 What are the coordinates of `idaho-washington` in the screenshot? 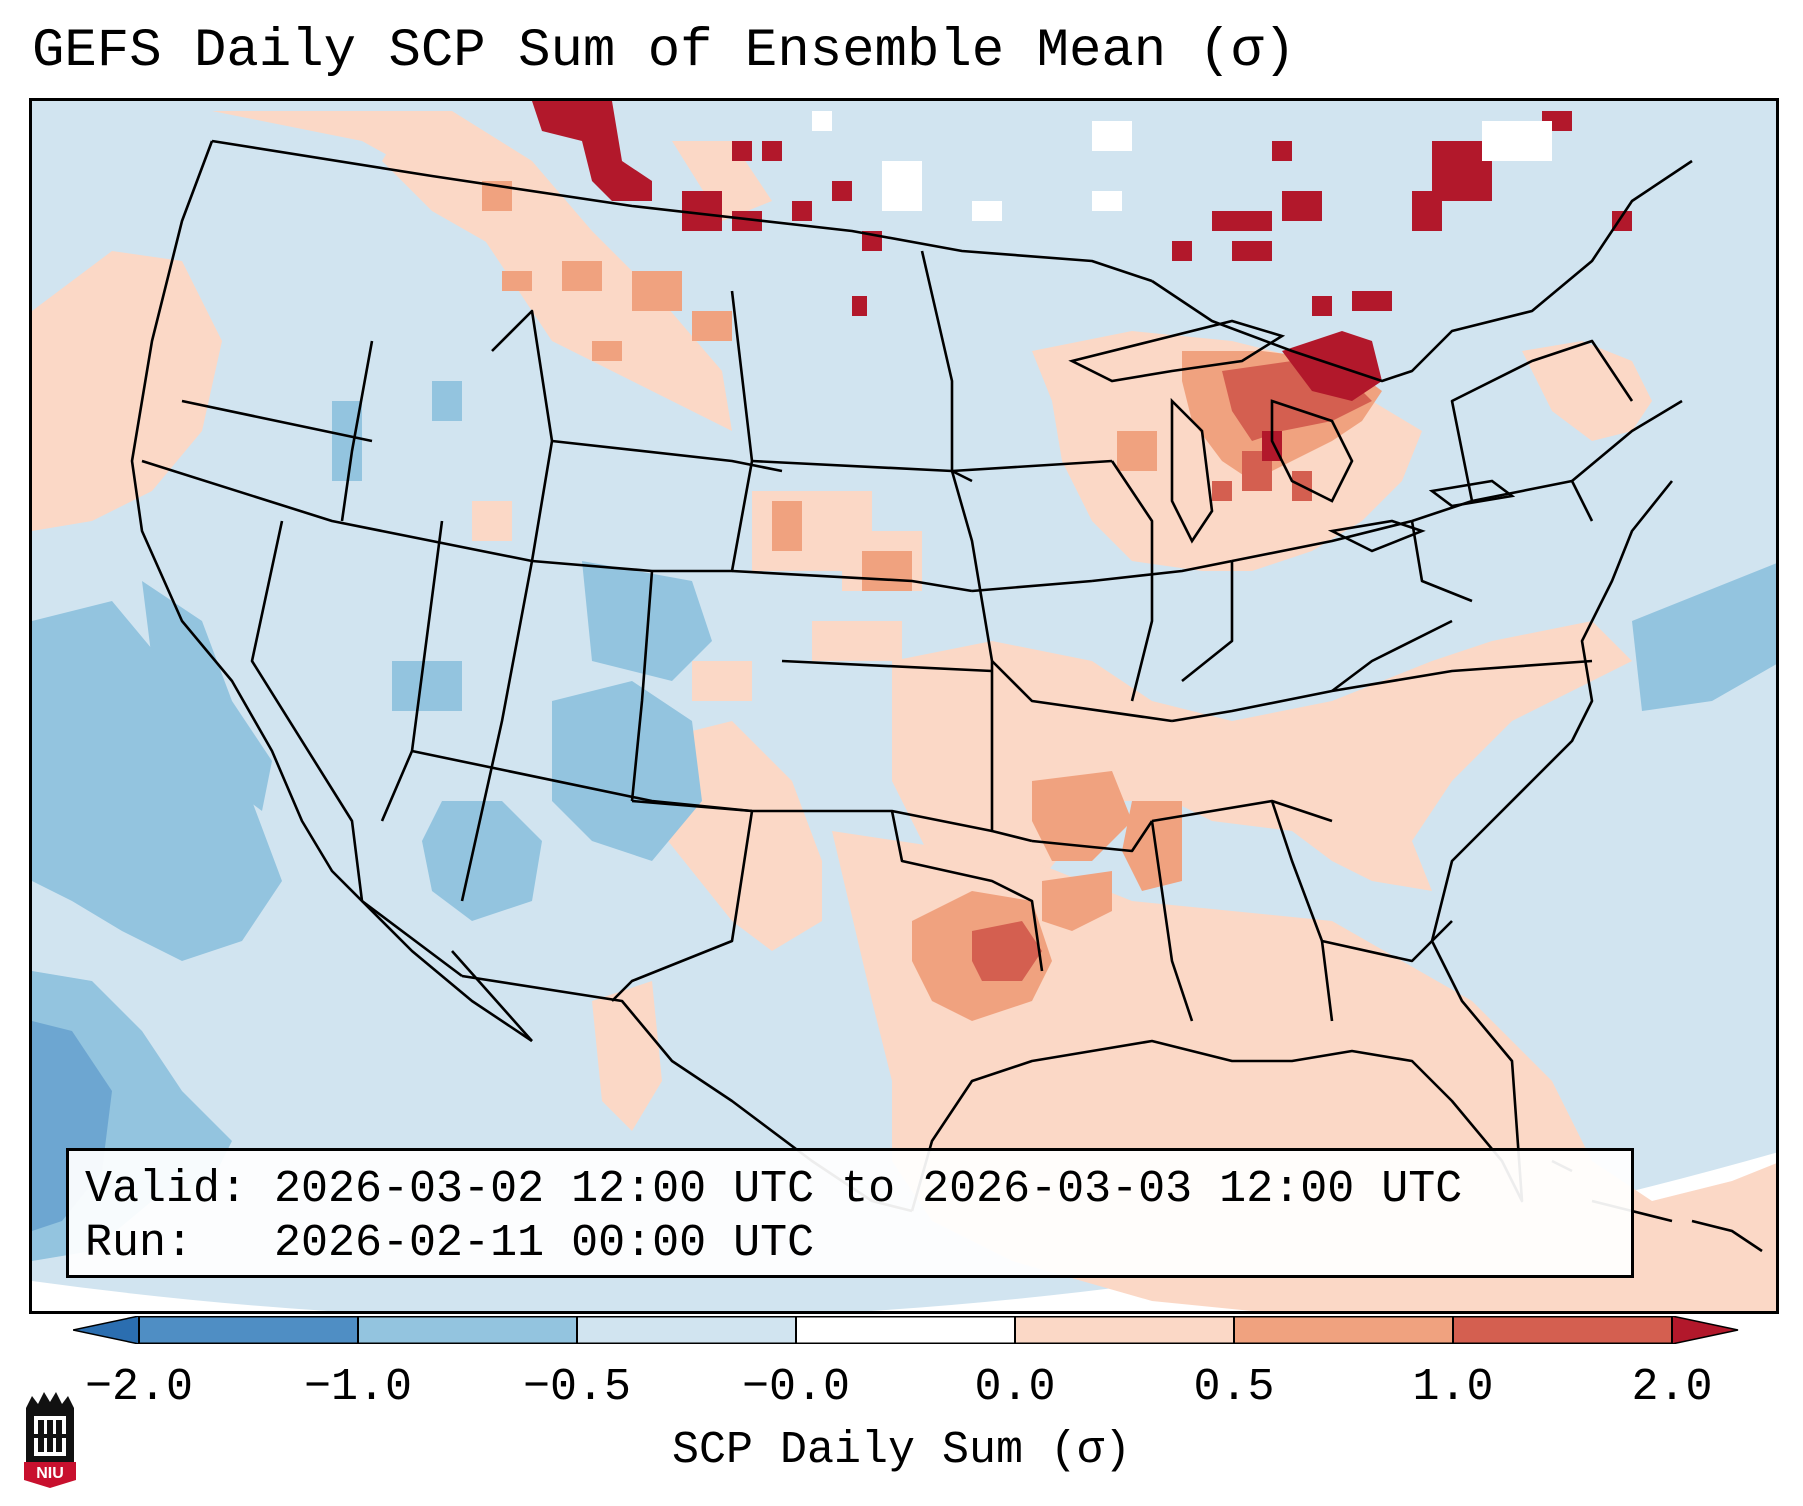 It's located at (357, 431).